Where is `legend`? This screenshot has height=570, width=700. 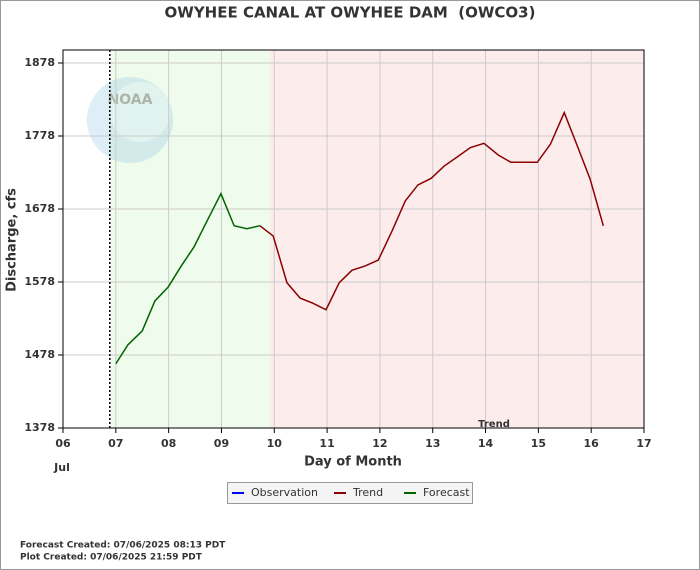 legend is located at coordinates (350, 493).